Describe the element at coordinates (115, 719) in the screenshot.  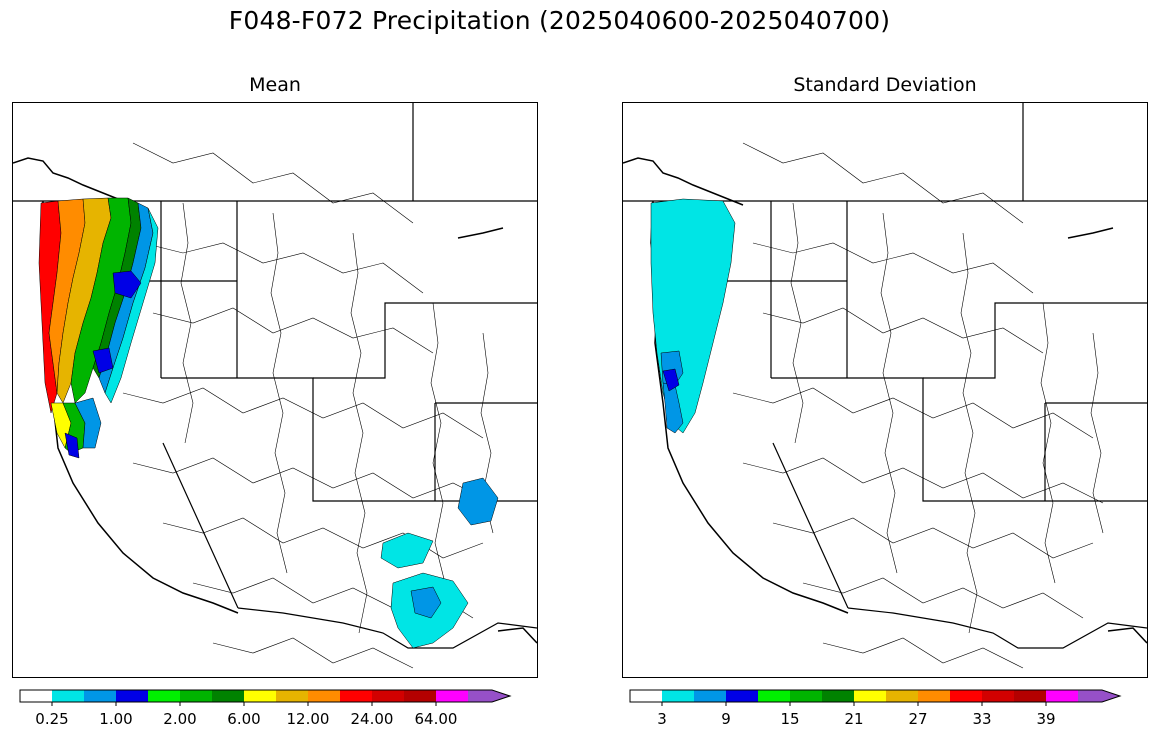
I see `mean-colorbar-tick-label: 1.00` at that location.